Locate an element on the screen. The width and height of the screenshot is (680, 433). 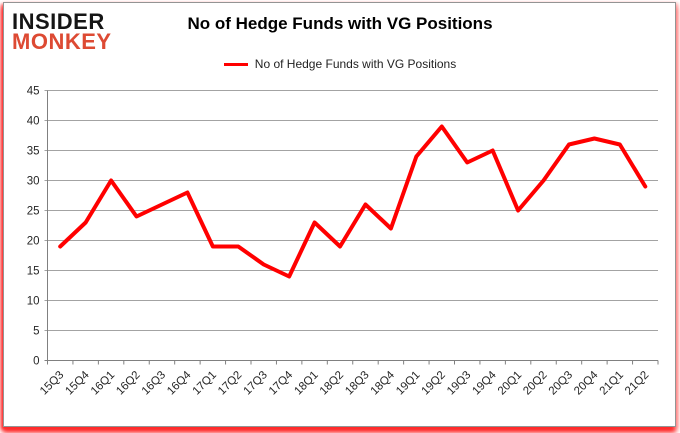
x-axis-tick-label: 19Q4 is located at coordinates (484, 383).